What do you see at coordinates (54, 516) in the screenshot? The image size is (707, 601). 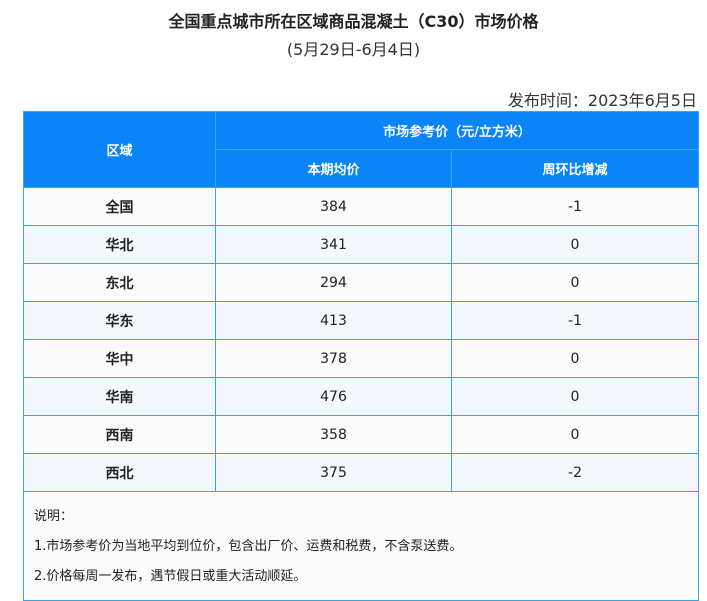 I see `notes-heading: 说明：` at bounding box center [54, 516].